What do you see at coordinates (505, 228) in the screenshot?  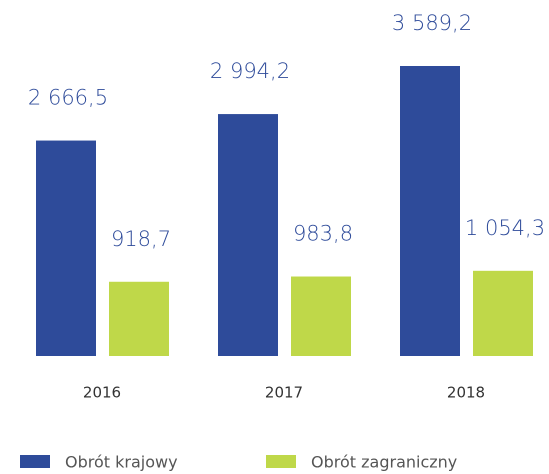 I see `value-label: 1 054,3` at bounding box center [505, 228].